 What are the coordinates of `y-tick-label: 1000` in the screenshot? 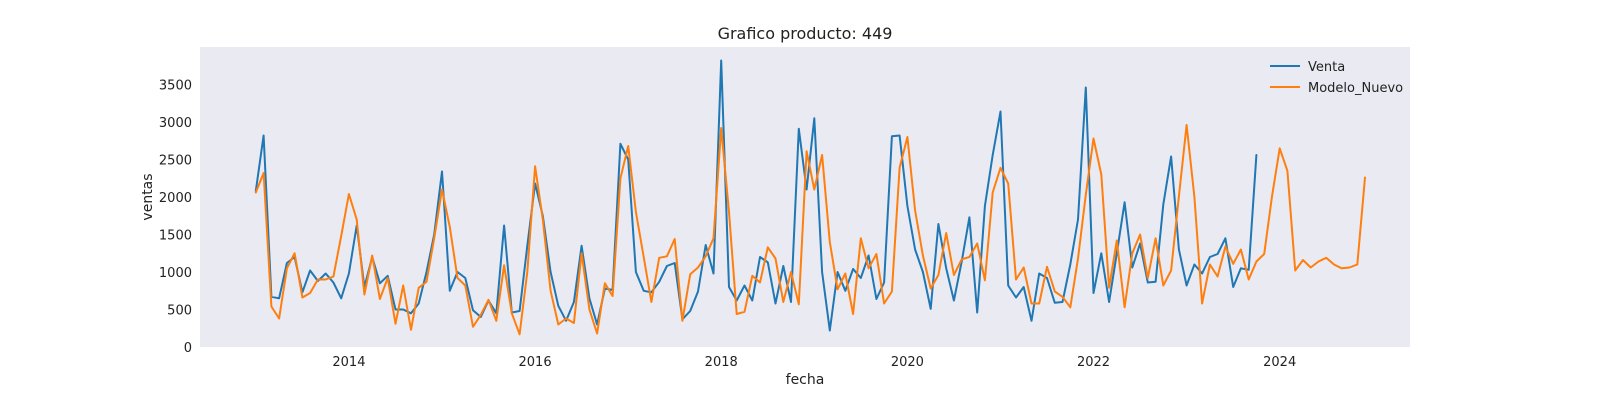 It's located at (175, 273).